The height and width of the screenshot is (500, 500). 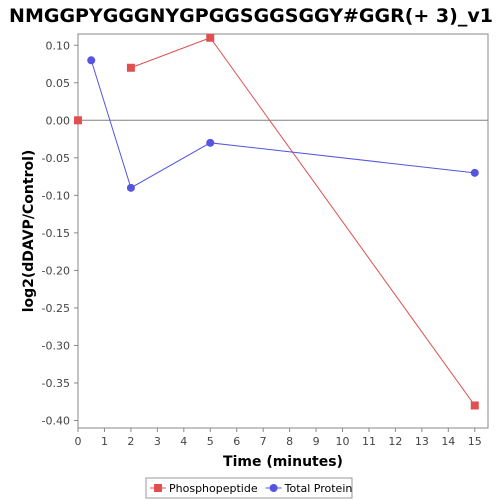 What do you see at coordinates (210, 441) in the screenshot?
I see `x-tick-label: 5` at bounding box center [210, 441].